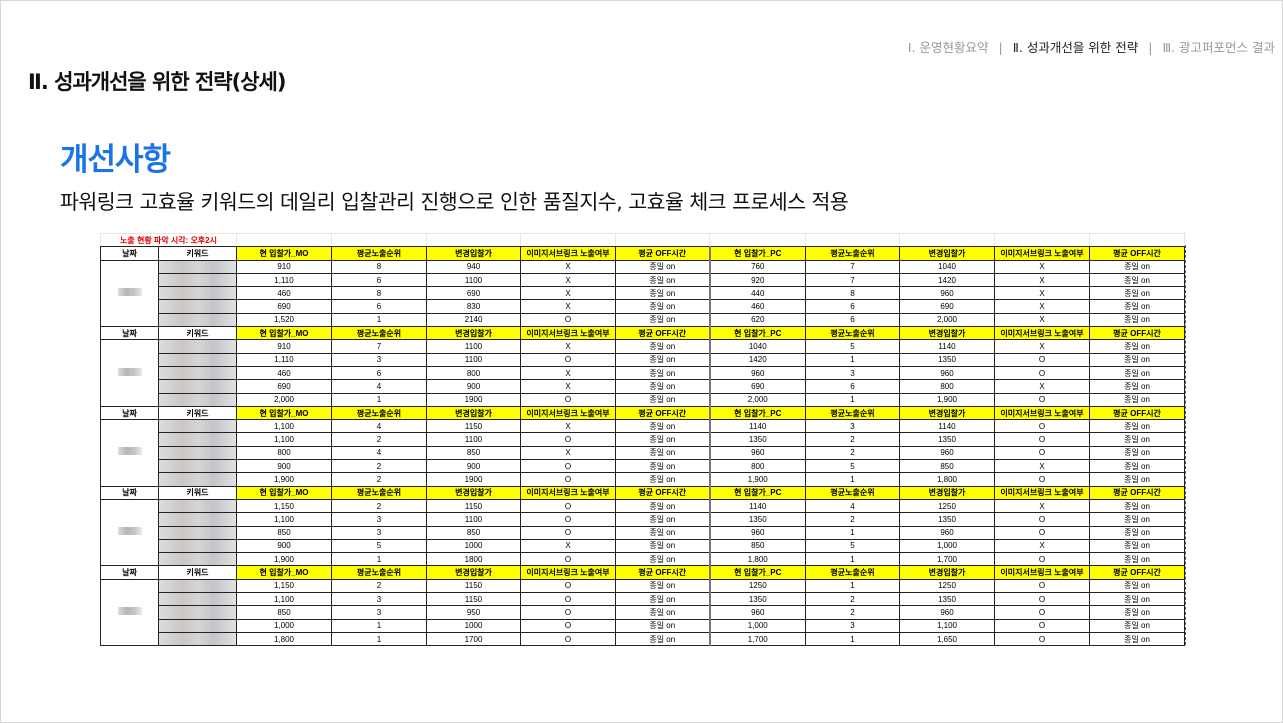  Describe the element at coordinates (129, 572) in the screenshot. I see `header-date: 날짜` at that location.